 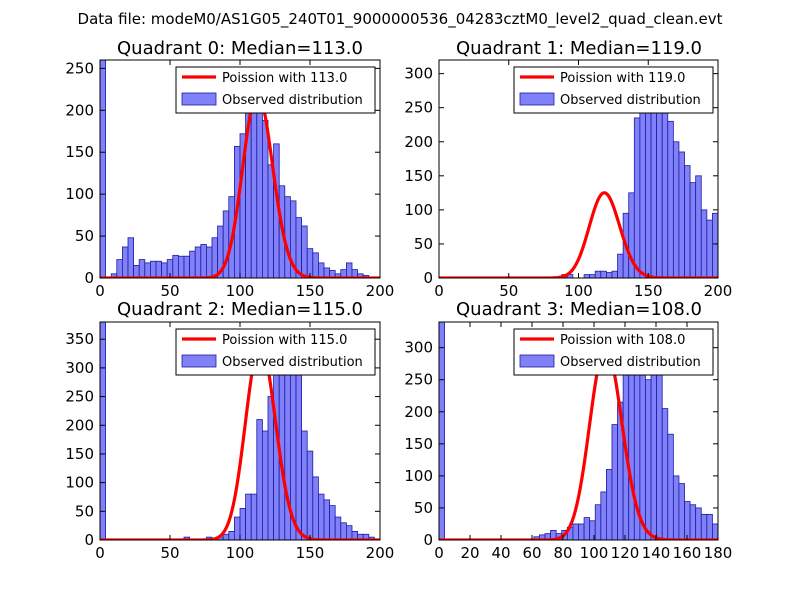 I want to click on legend-label-poisson: Poission with 108.0, so click(x=622, y=340).